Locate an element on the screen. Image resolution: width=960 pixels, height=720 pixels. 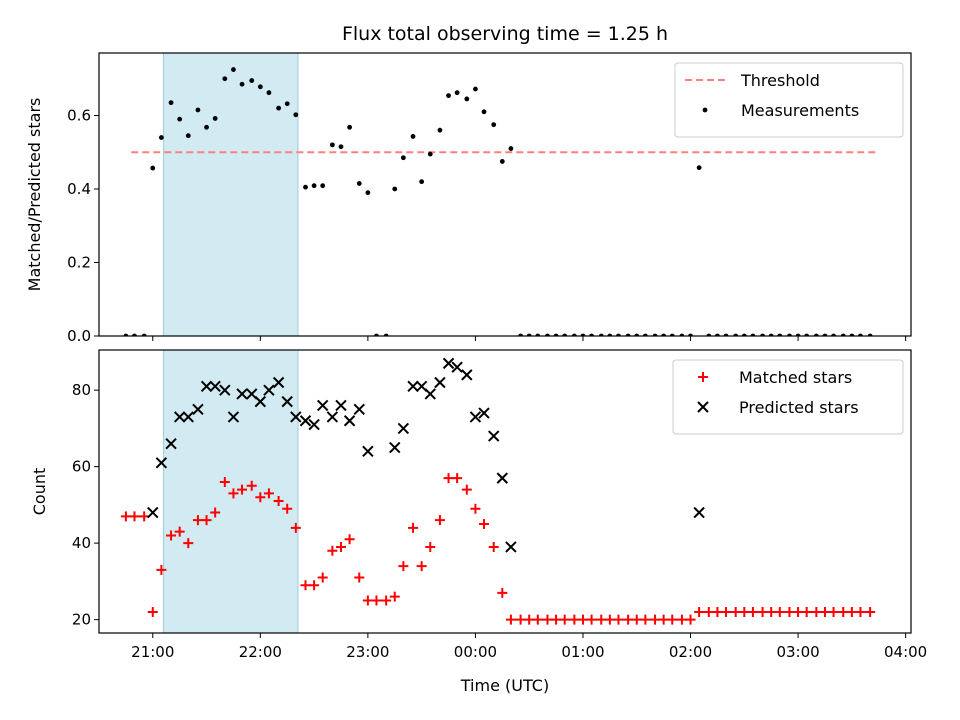
x-tick-label: 21:00 is located at coordinates (152, 652).